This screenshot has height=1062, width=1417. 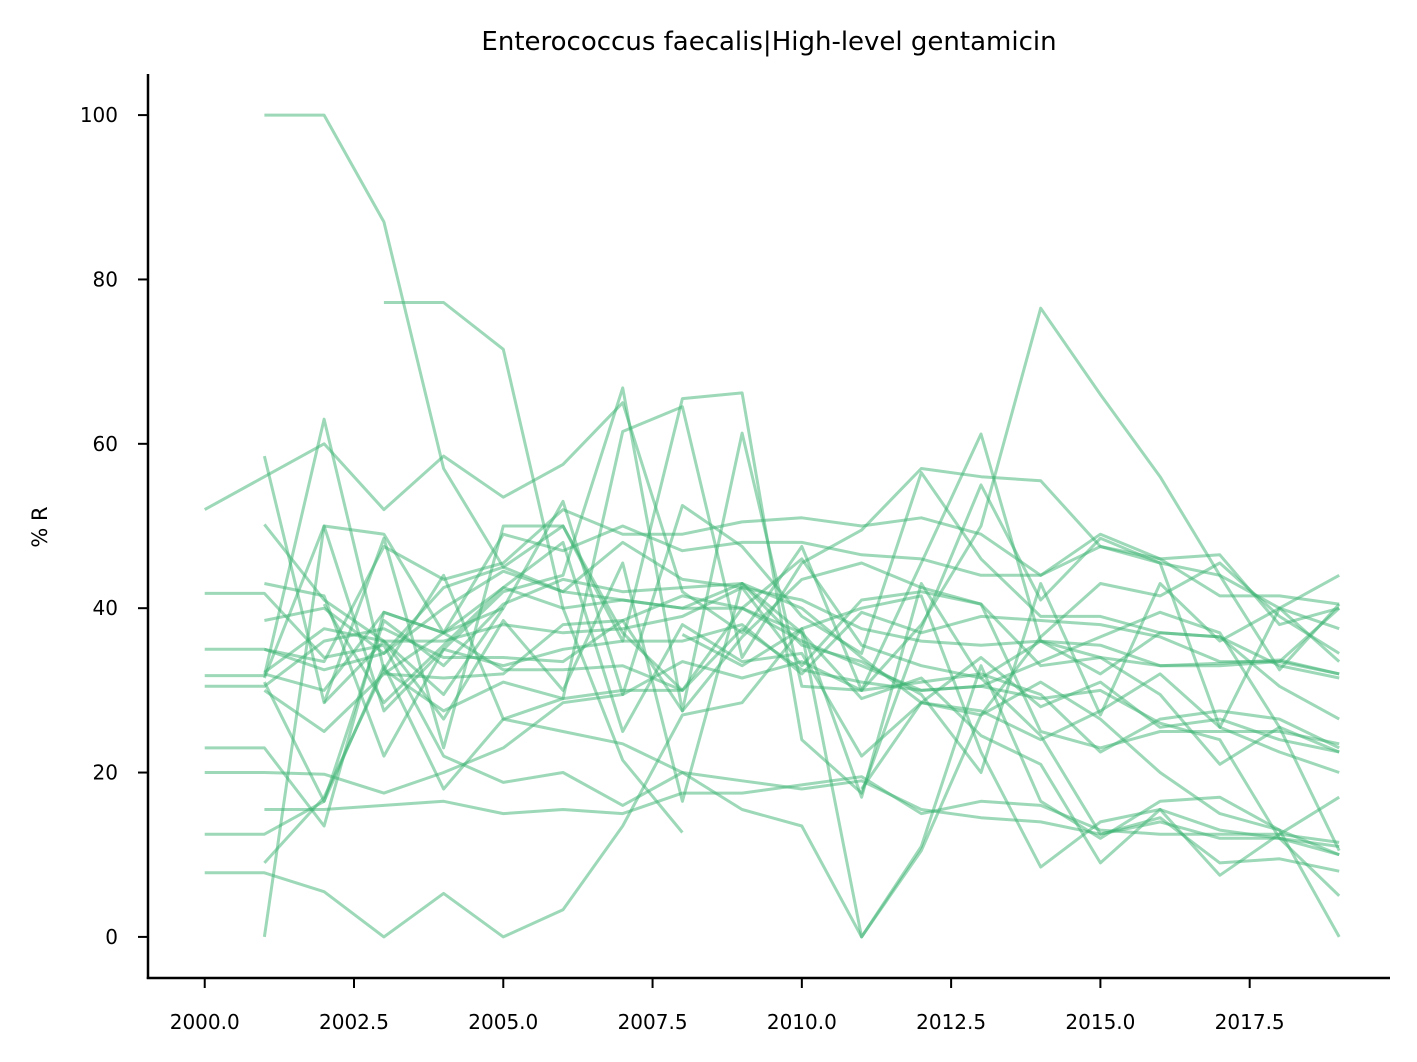 What do you see at coordinates (105, 608) in the screenshot?
I see `y-tick-label: 40` at bounding box center [105, 608].